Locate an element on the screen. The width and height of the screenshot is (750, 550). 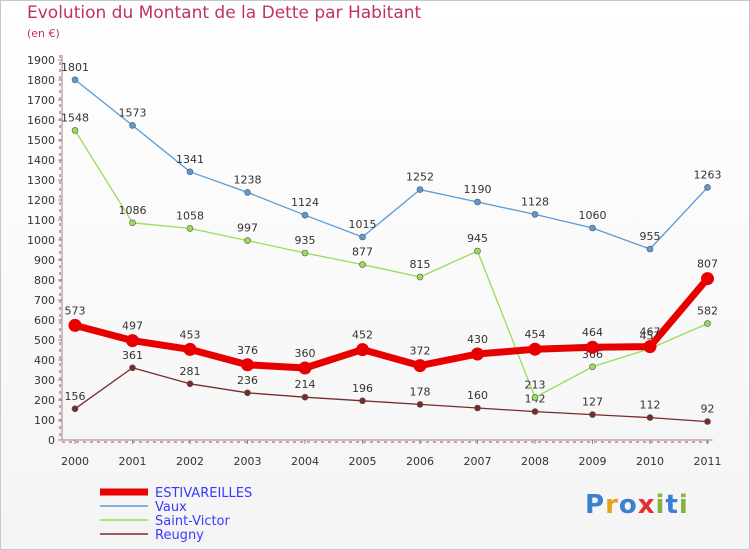
data-label: 1801 is located at coordinates (75, 67).